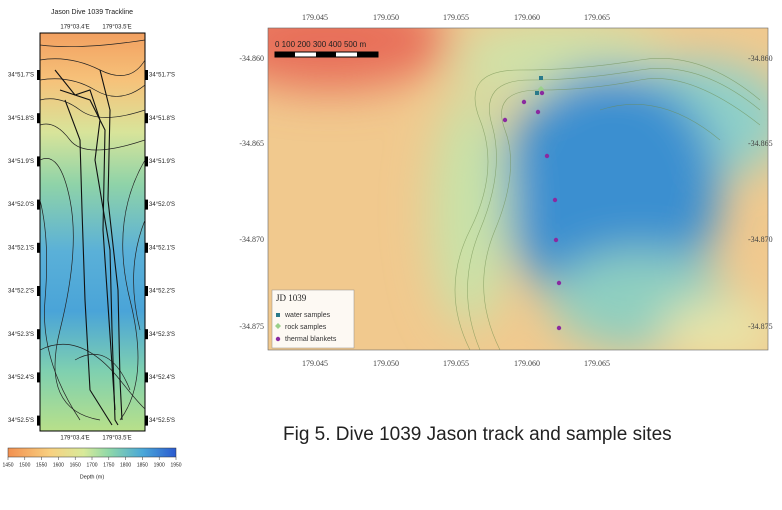 This screenshot has height=510, width=782. I want to click on legend-label: rock samples, so click(306, 327).